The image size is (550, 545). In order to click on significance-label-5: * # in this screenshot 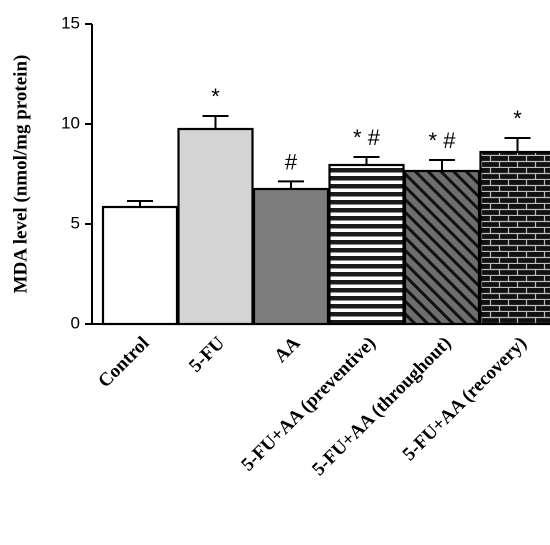, I will do `click(443, 140)`.